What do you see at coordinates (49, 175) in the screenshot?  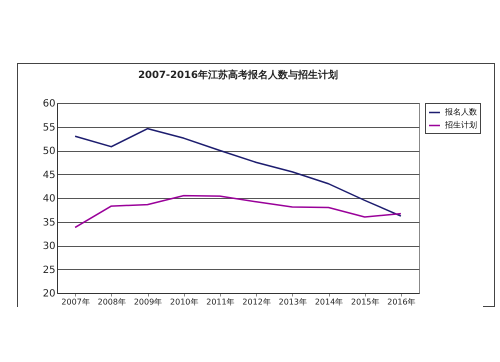 I see `y-tick-label: 45` at bounding box center [49, 175].